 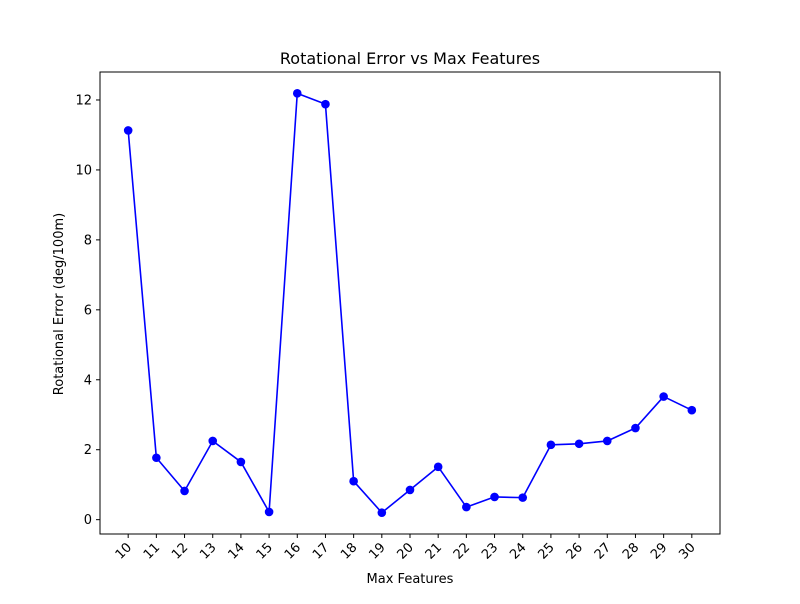 What do you see at coordinates (631, 551) in the screenshot?
I see `x-tick-label-28: 28` at bounding box center [631, 551].